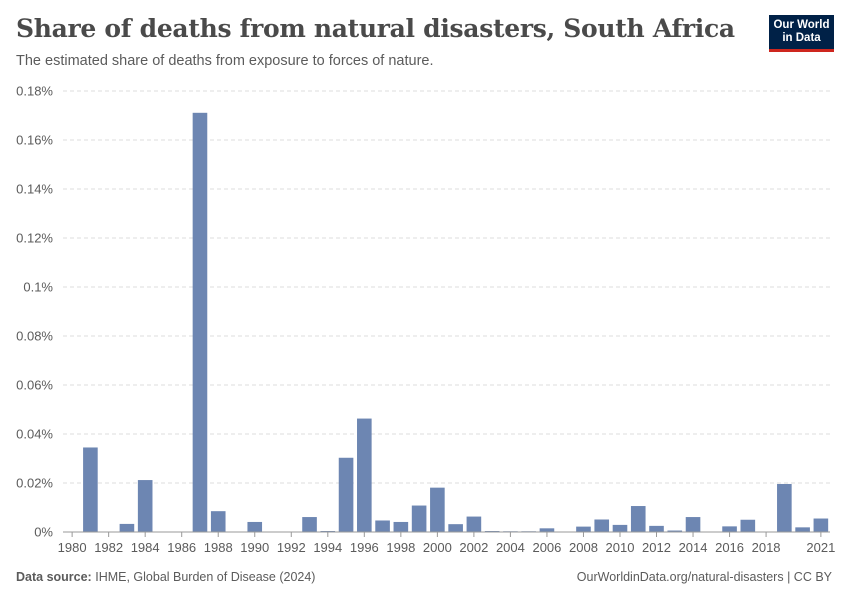 The width and height of the screenshot is (850, 600). What do you see at coordinates (291, 547) in the screenshot?
I see `x-tick-label: 1992` at bounding box center [291, 547].